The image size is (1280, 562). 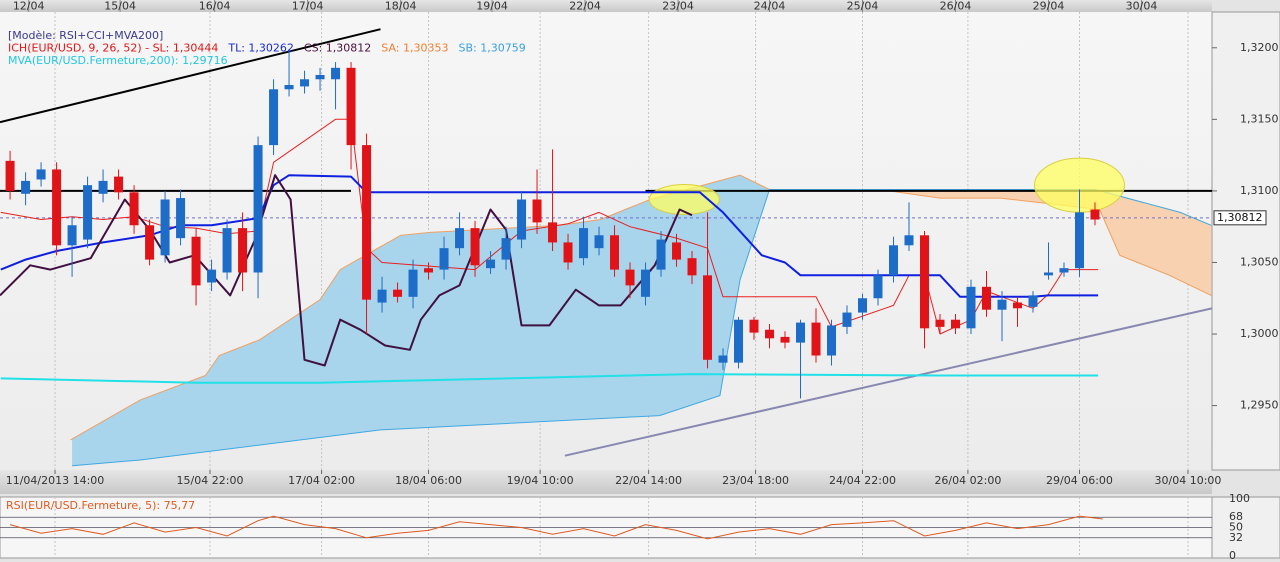 What do you see at coordinates (967, 480) in the screenshot?
I see `x-tick-label: 26/04 02:00` at bounding box center [967, 480].